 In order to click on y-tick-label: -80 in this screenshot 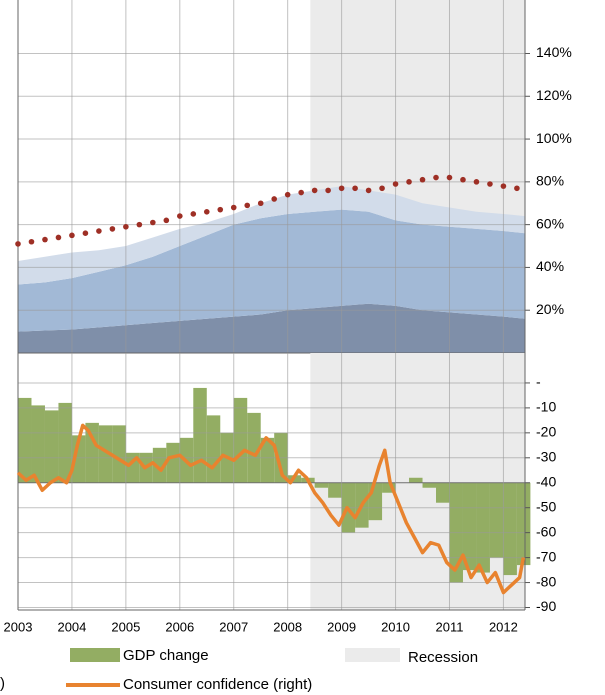, I will do `click(546, 581)`.